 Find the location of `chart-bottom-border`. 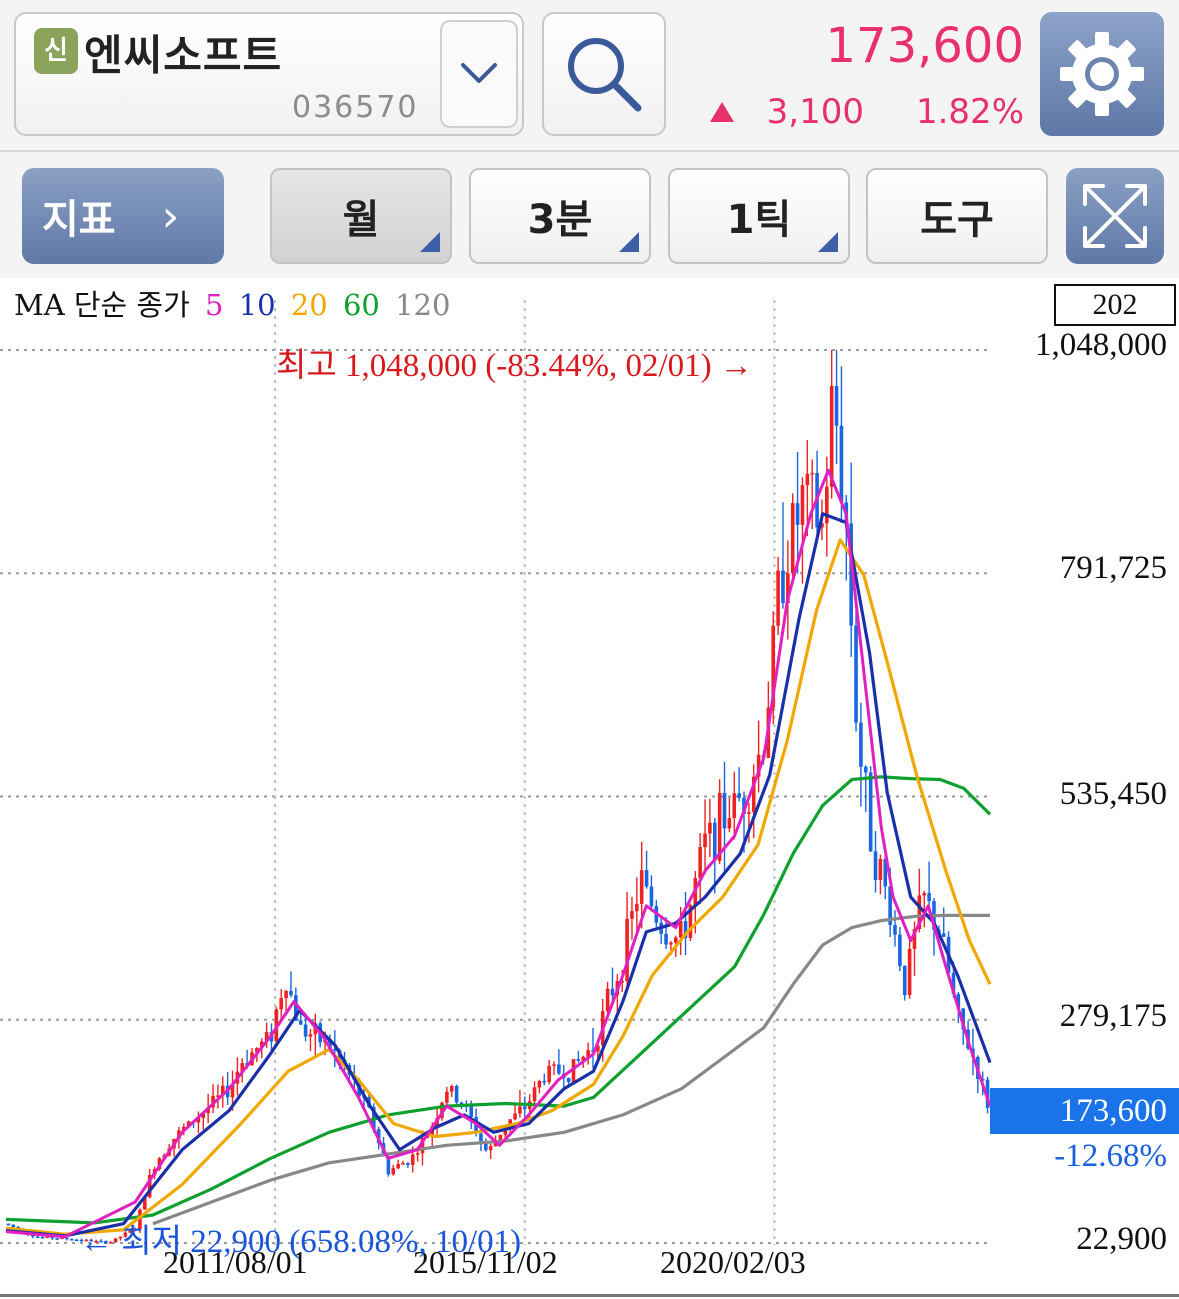

chart-bottom-border is located at coordinates (589, 1295).